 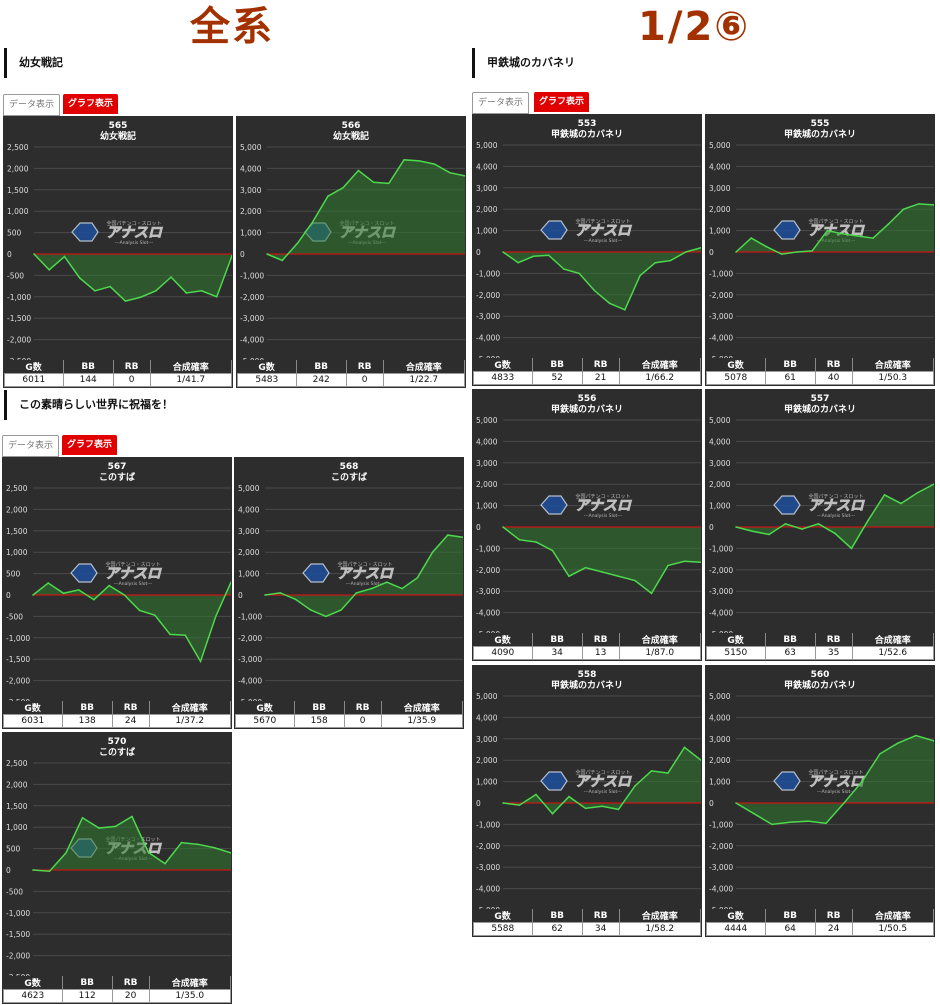 What do you see at coordinates (32, 105) in the screenshot?
I see `data-view-button-yojo: データ表示` at bounding box center [32, 105].